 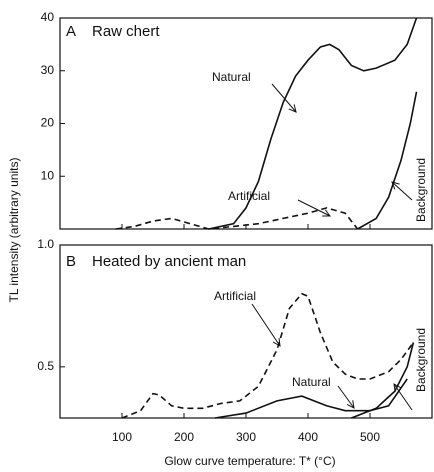 I want to click on x-axis-label: Glow curve temperature: T* (°C), so click(x=249, y=461).